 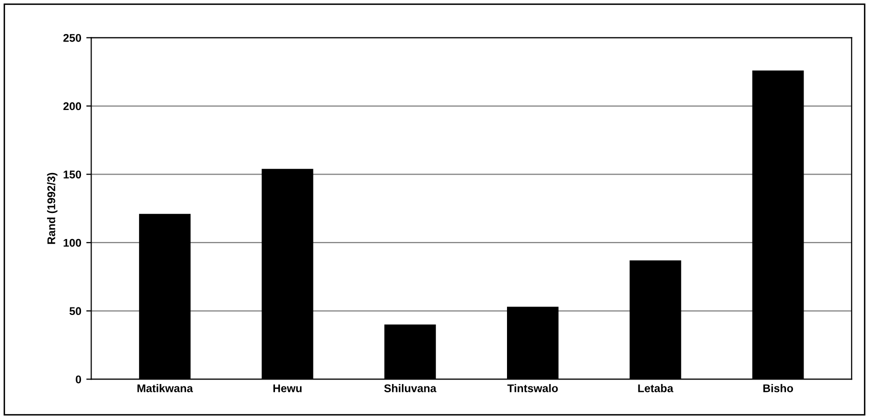 I want to click on x-tick-label: Letaba, so click(x=656, y=388).